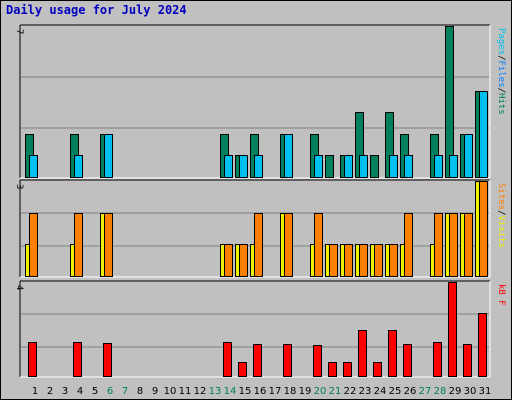 This screenshot has height=400, width=512. I want to click on x-tick-label: 24, so click(380, 391).